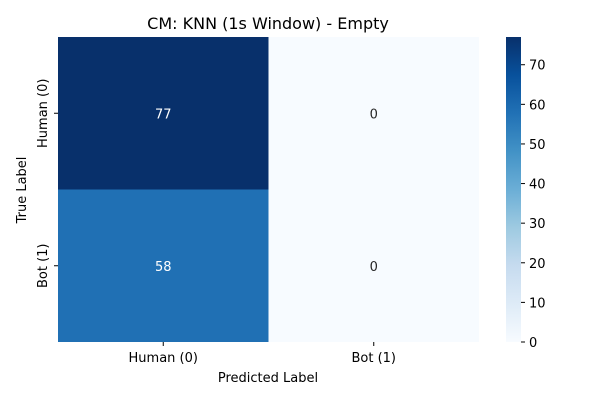 The height and width of the screenshot is (400, 600). What do you see at coordinates (537, 145) in the screenshot?
I see `colorbar-tick-label: 50` at bounding box center [537, 145].